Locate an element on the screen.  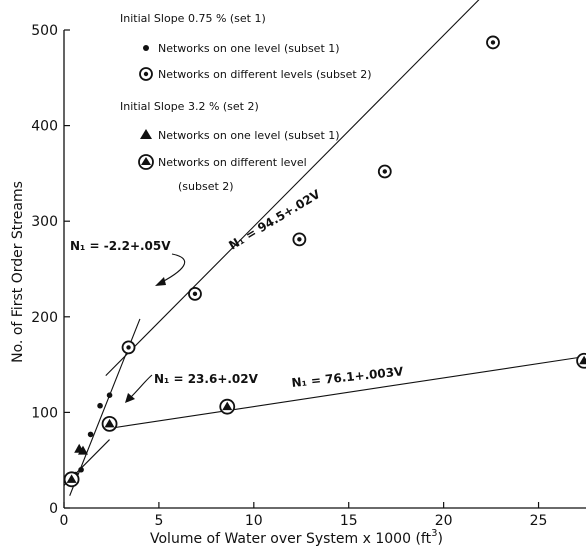
y-tick-label: 400 is located at coordinates (44, 127).